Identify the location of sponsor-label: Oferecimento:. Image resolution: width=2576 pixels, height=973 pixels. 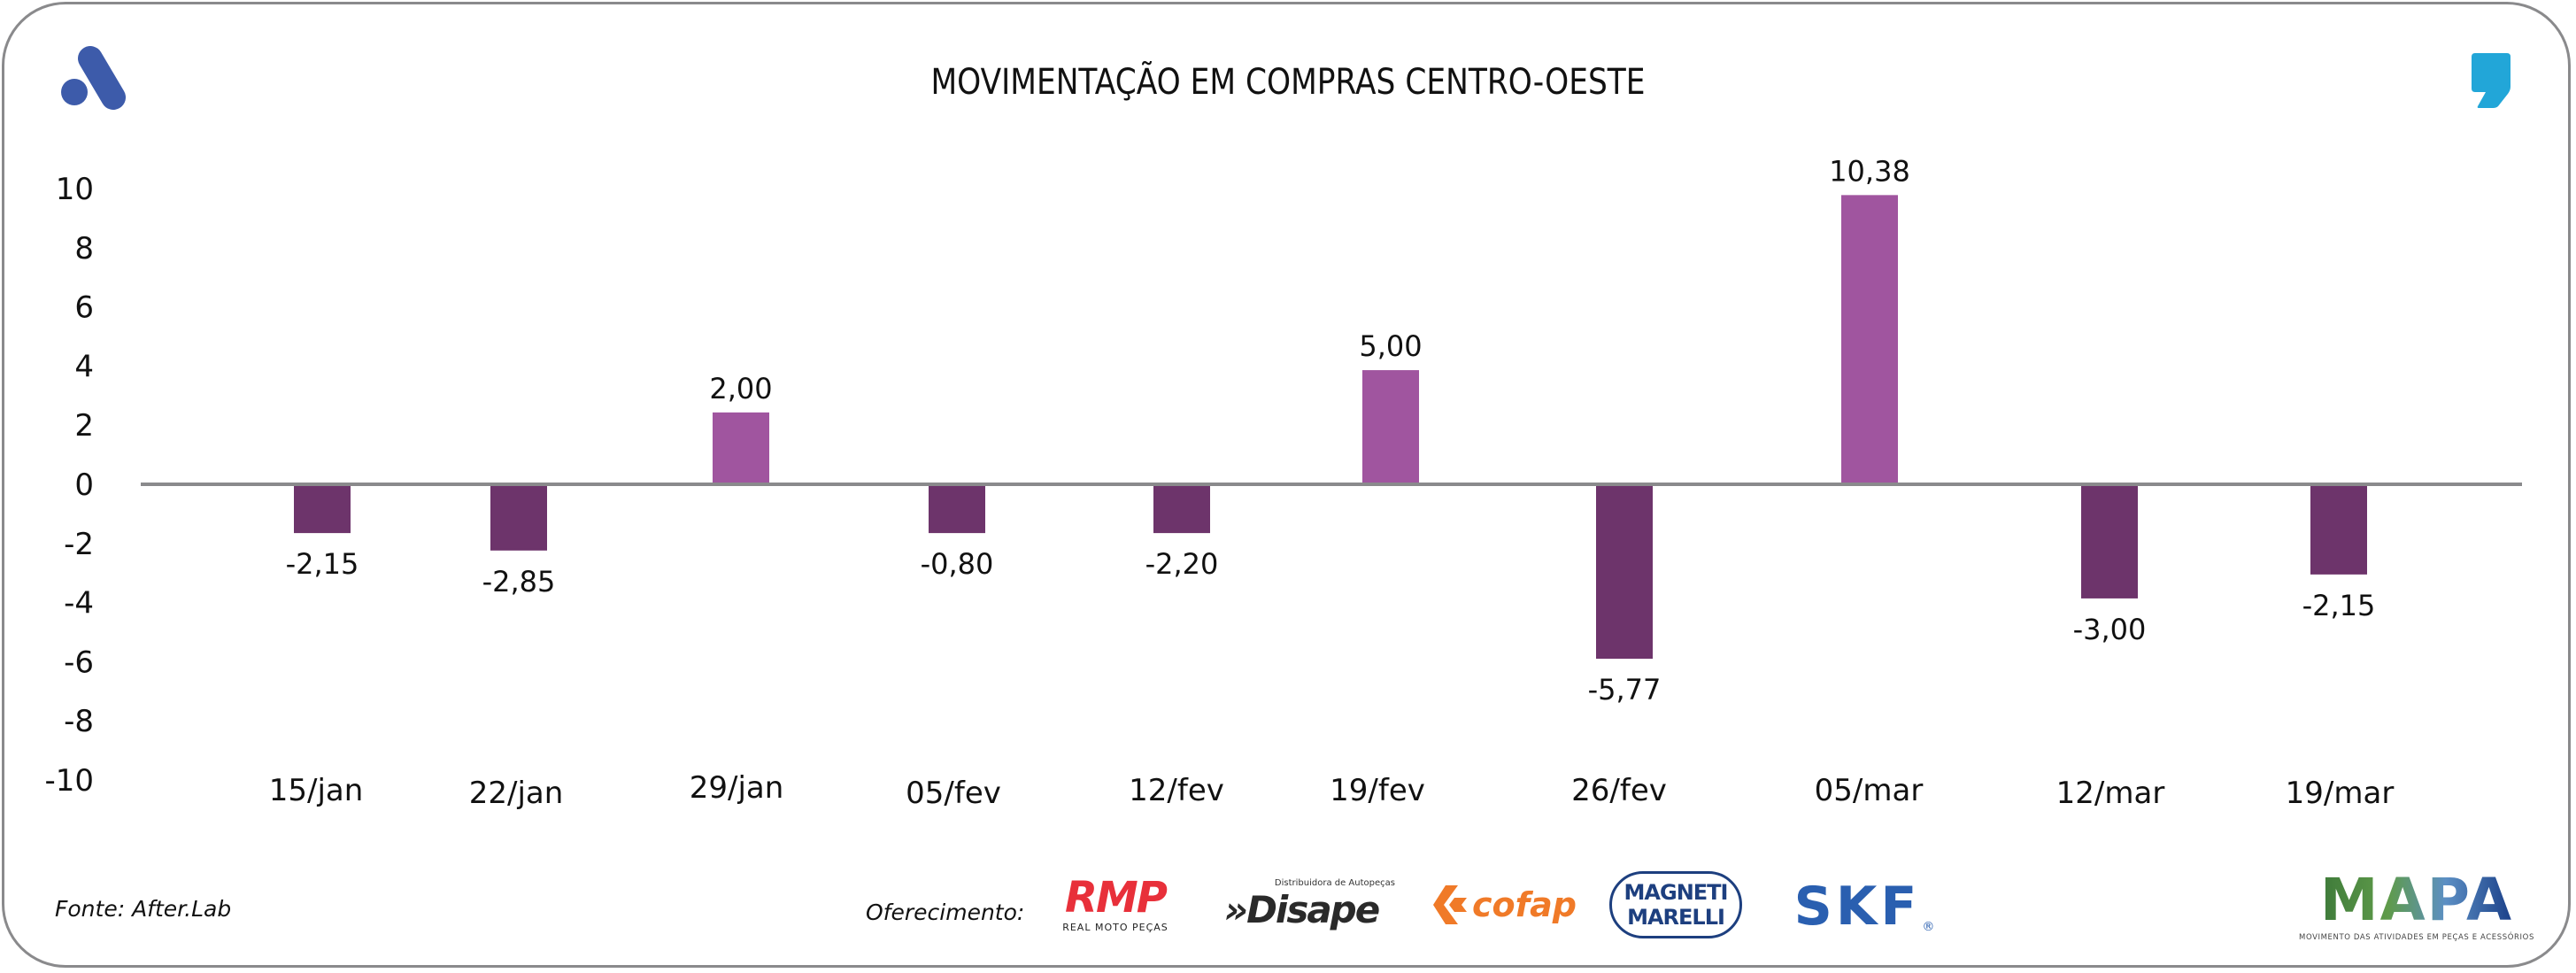
(945, 912).